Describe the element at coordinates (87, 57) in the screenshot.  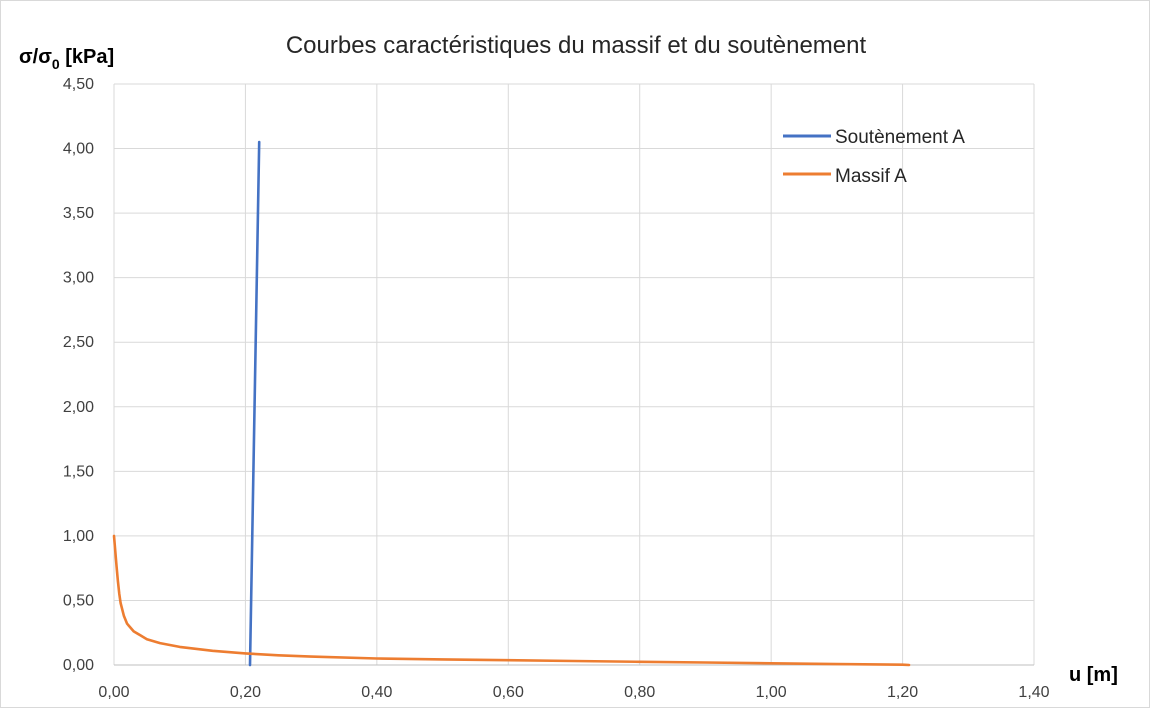
I see `y-axis-label-unit: [kPa]` at that location.